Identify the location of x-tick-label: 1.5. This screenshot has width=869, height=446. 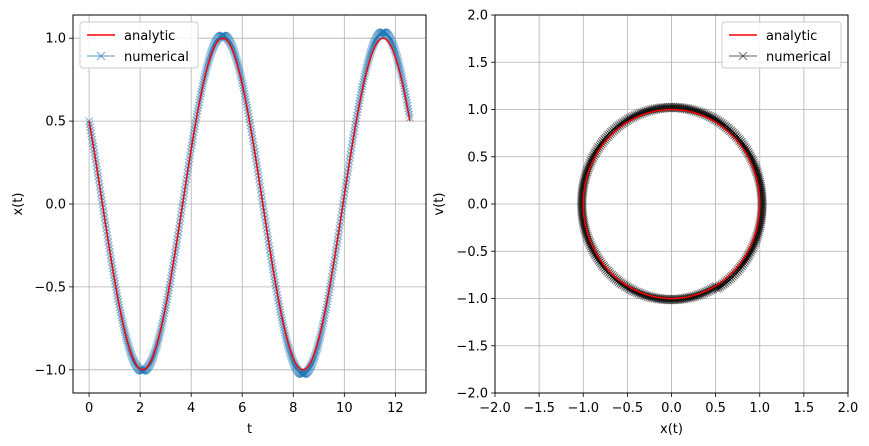
(804, 408).